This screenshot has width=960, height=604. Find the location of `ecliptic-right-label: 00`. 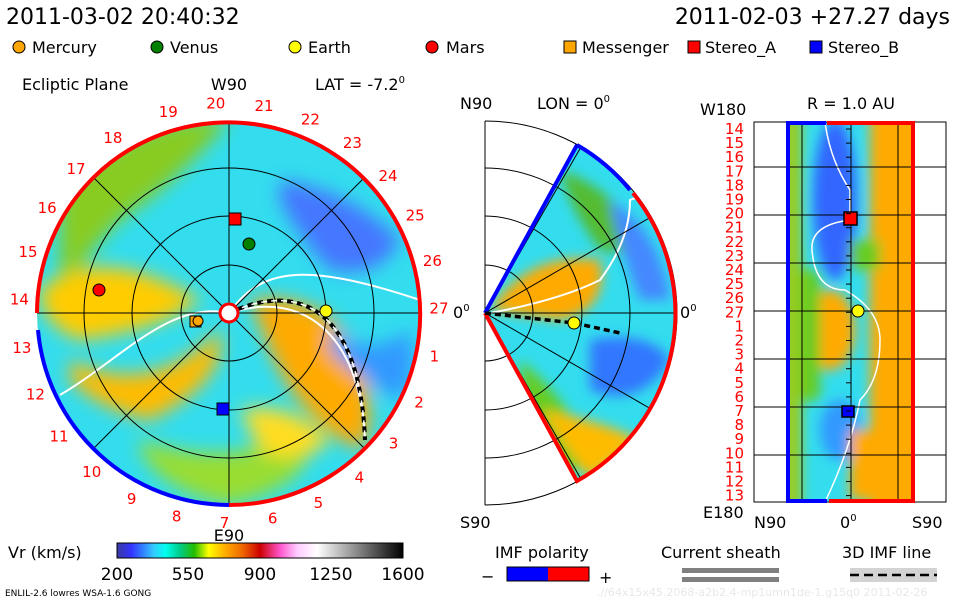

ecliptic-right-label: 00 is located at coordinates (461, 312).